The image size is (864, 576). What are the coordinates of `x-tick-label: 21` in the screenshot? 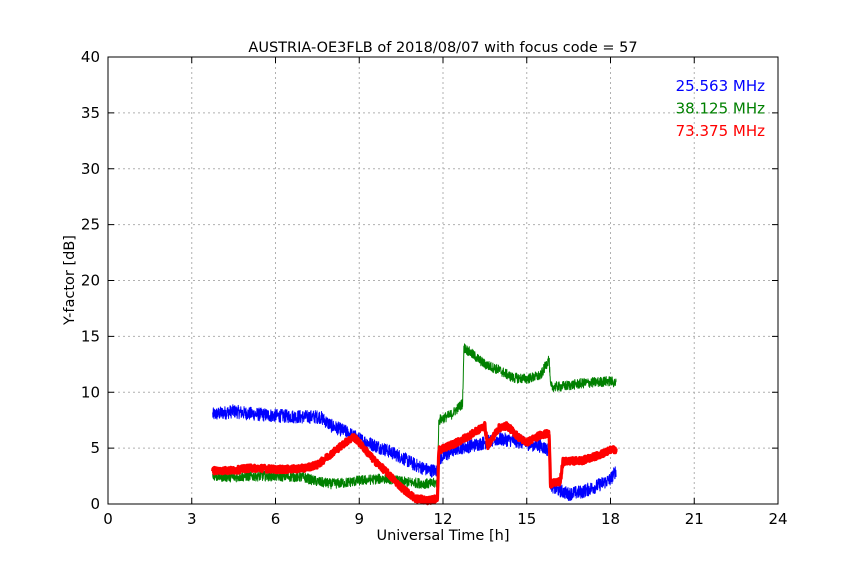 It's located at (694, 519).